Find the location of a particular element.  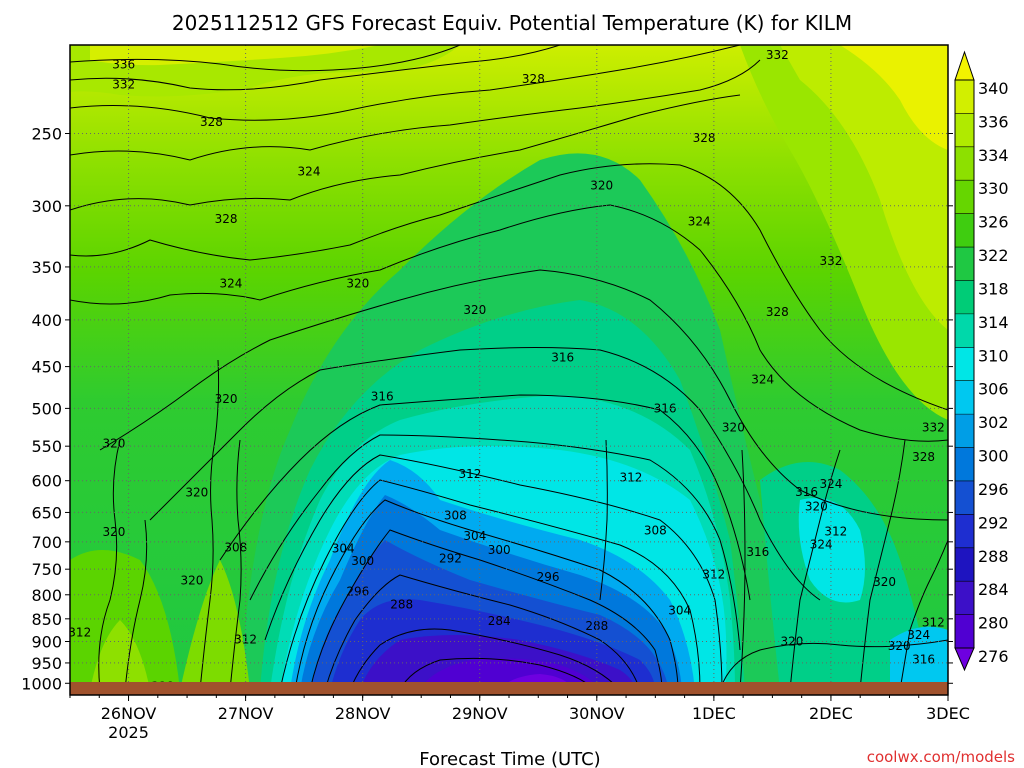

colorbar-label: 300 is located at coordinates (993, 456).